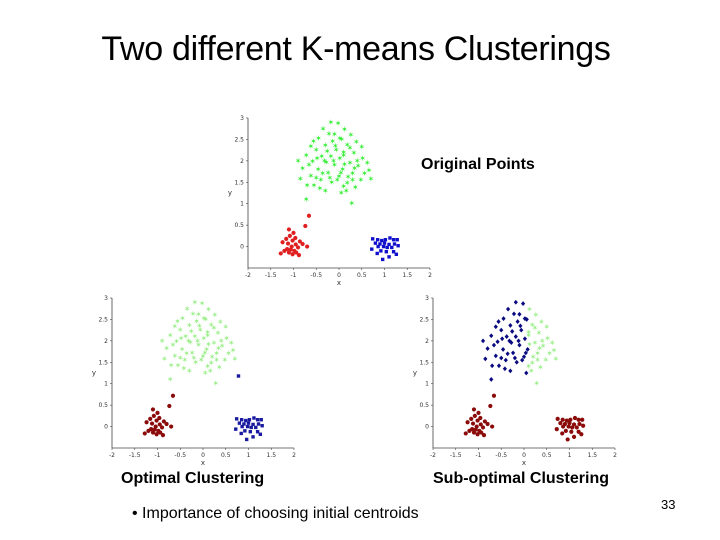 Image resolution: width=720 pixels, height=540 pixels. What do you see at coordinates (158, 455) in the screenshot?
I see `x-tick-label: -1` at bounding box center [158, 455].